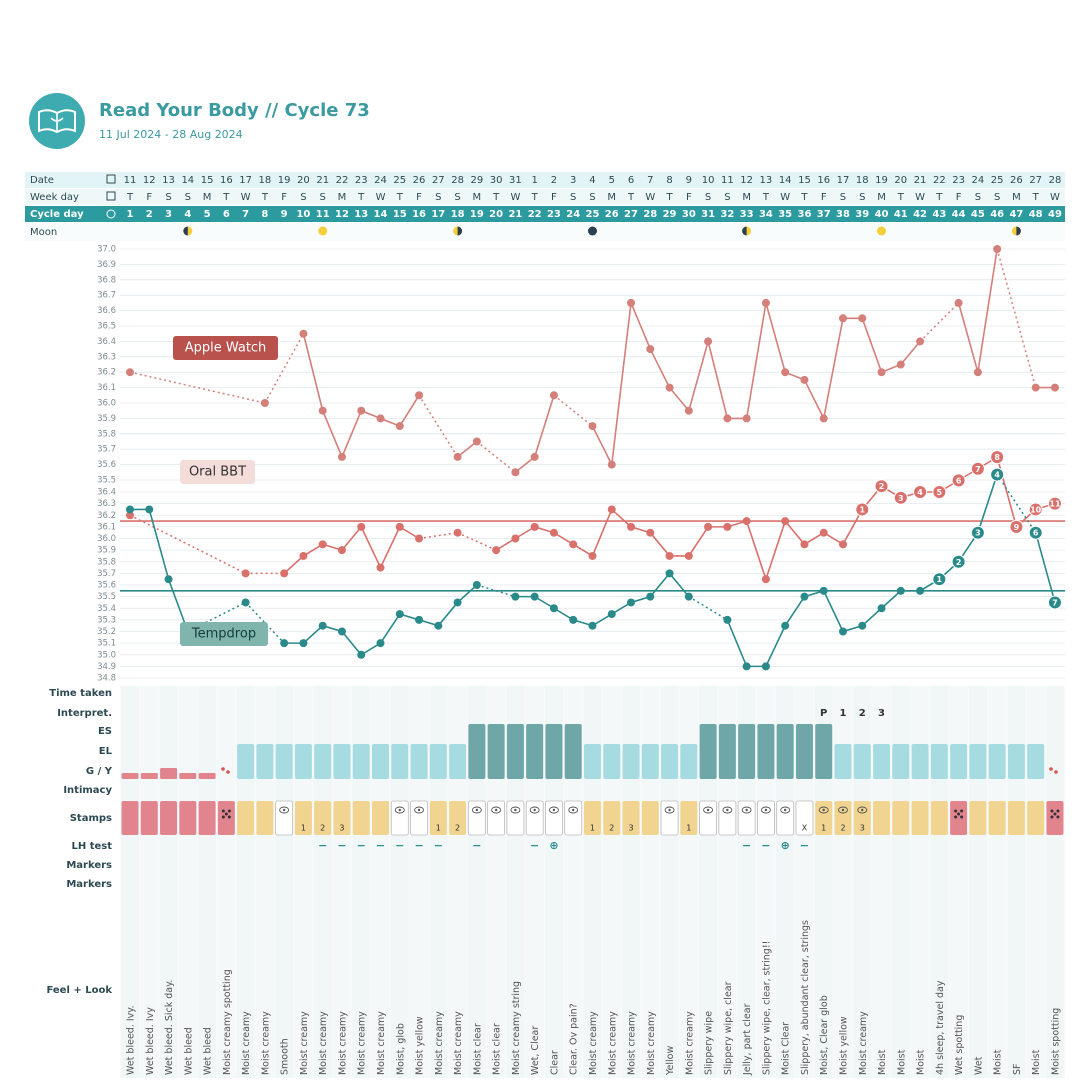 The width and height of the screenshot is (1080, 1080). I want to click on date: 4, so click(592, 180).